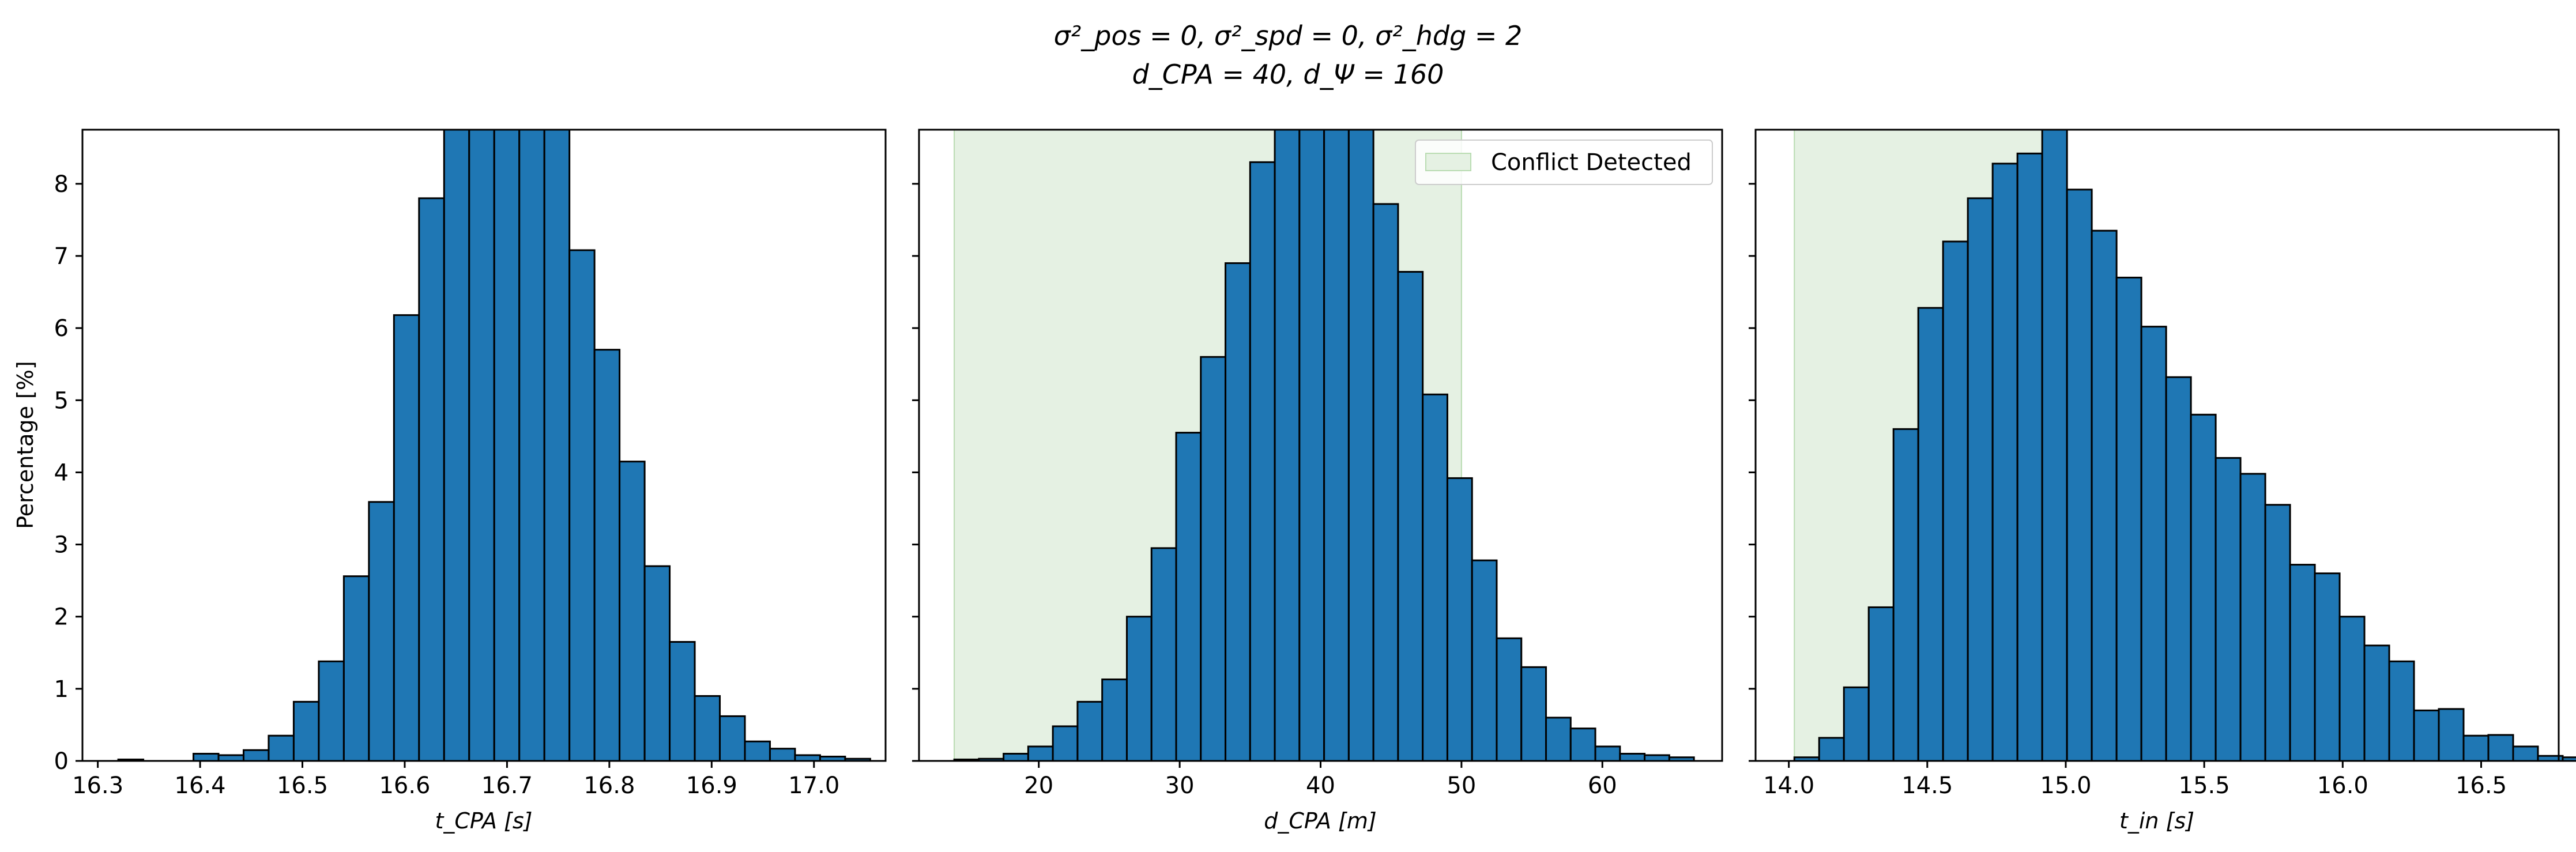  I want to click on figure-title-line2: d_CPA = 40, d_Ψ = 160, so click(1288, 74).